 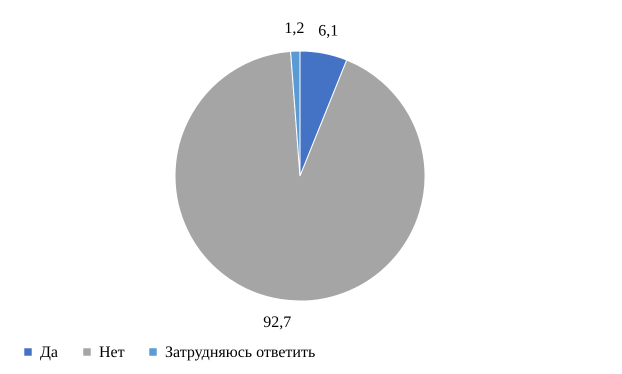 What do you see at coordinates (328, 31) in the screenshot?
I see `data-label: 6,1` at bounding box center [328, 31].